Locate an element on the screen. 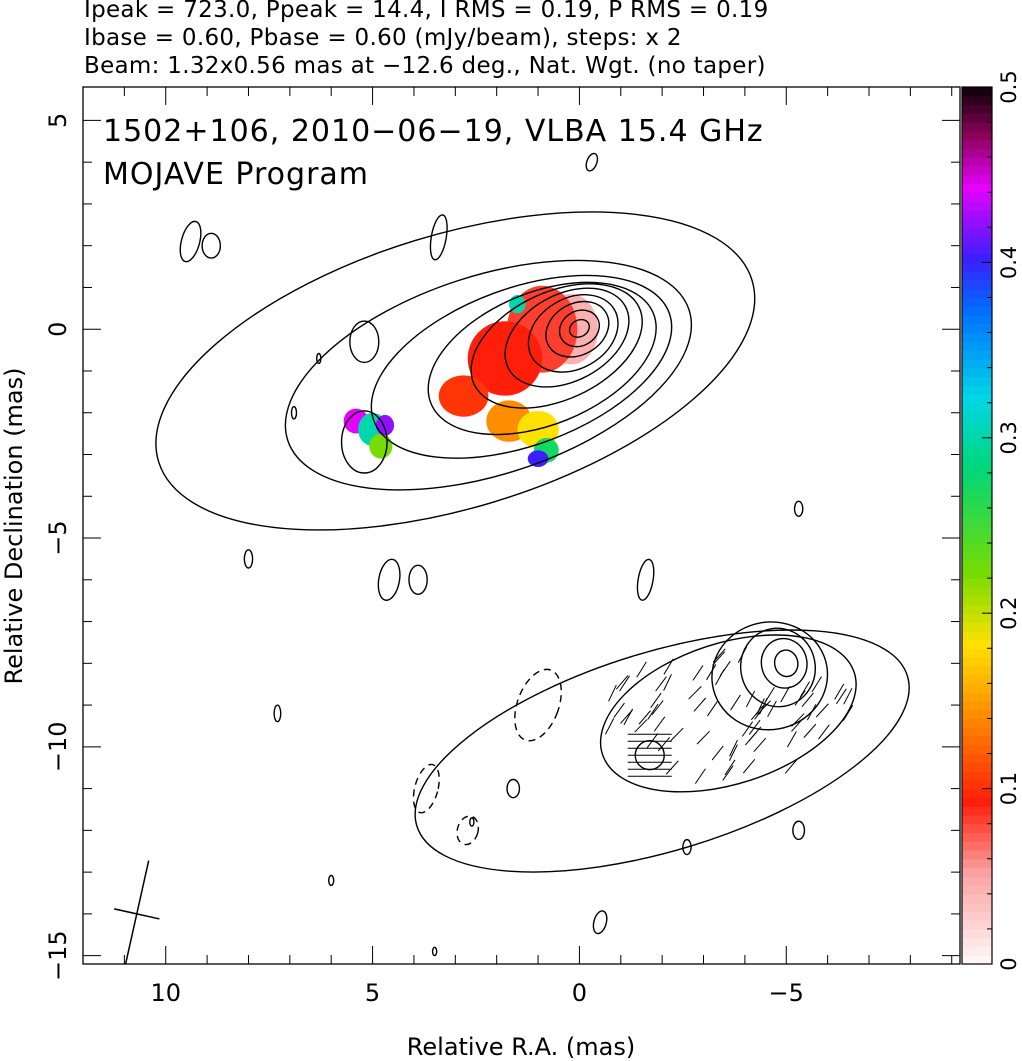 This screenshot has width=1022, height=1061. program-annotation: MOJAVE Program is located at coordinates (236, 174).